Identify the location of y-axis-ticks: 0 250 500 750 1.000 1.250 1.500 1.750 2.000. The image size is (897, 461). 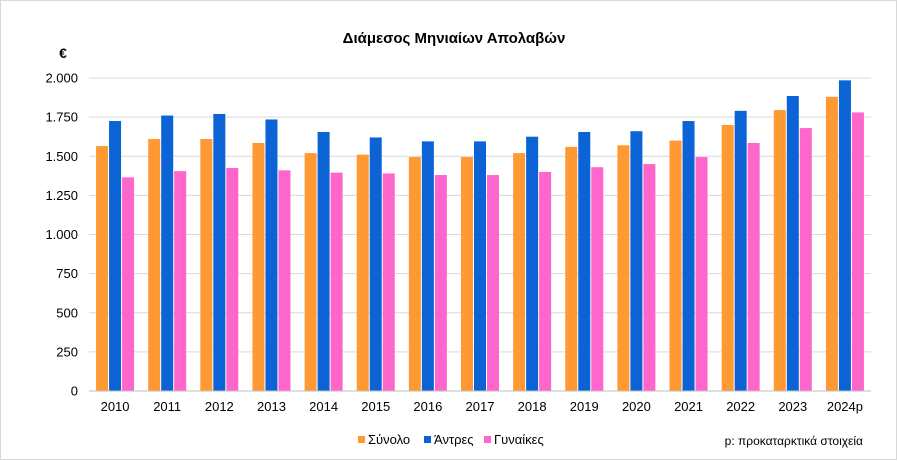
(61, 235).